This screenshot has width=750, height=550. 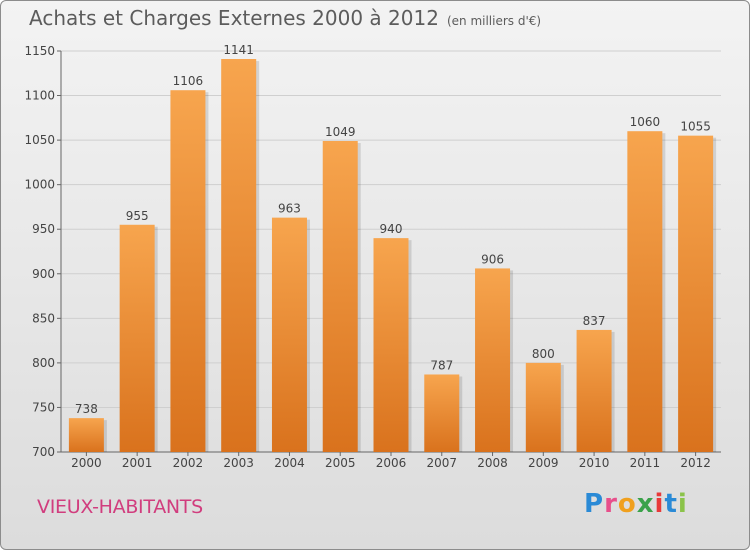 What do you see at coordinates (43, 363) in the screenshot?
I see `y-tick-label: 800` at bounding box center [43, 363].